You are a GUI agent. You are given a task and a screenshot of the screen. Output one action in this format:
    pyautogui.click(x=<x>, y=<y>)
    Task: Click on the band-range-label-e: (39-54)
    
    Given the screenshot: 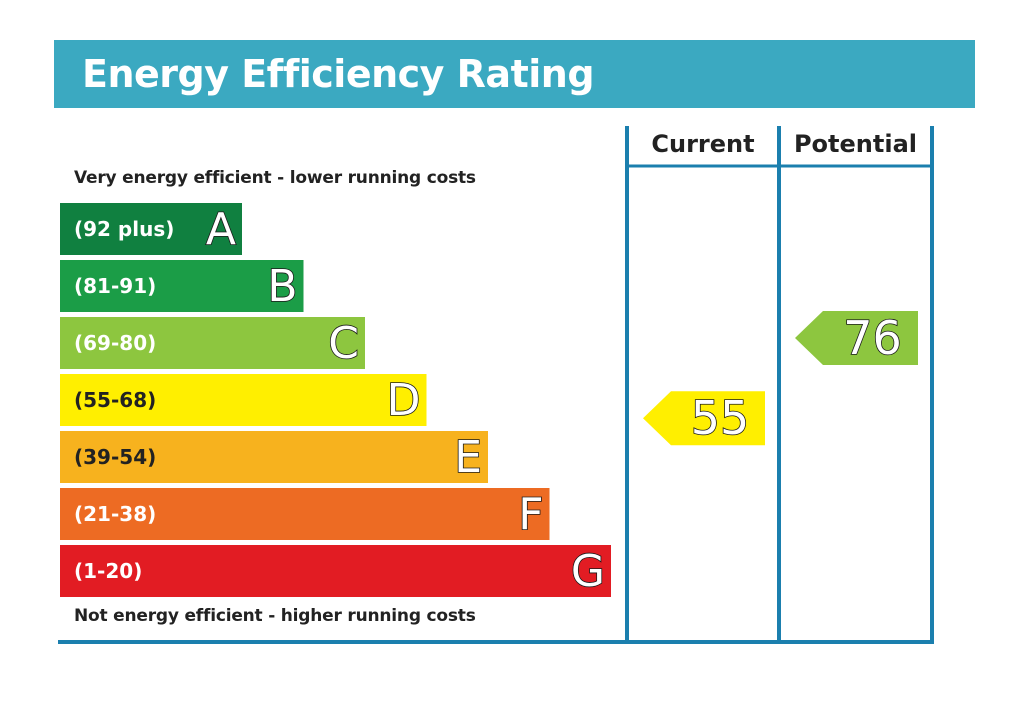 What is the action you would take?
    pyautogui.click(x=115, y=457)
    